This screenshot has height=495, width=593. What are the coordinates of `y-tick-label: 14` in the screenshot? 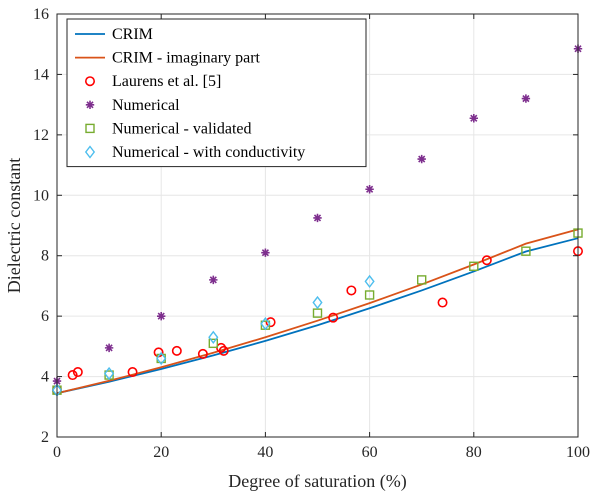 It's located at (41, 74).